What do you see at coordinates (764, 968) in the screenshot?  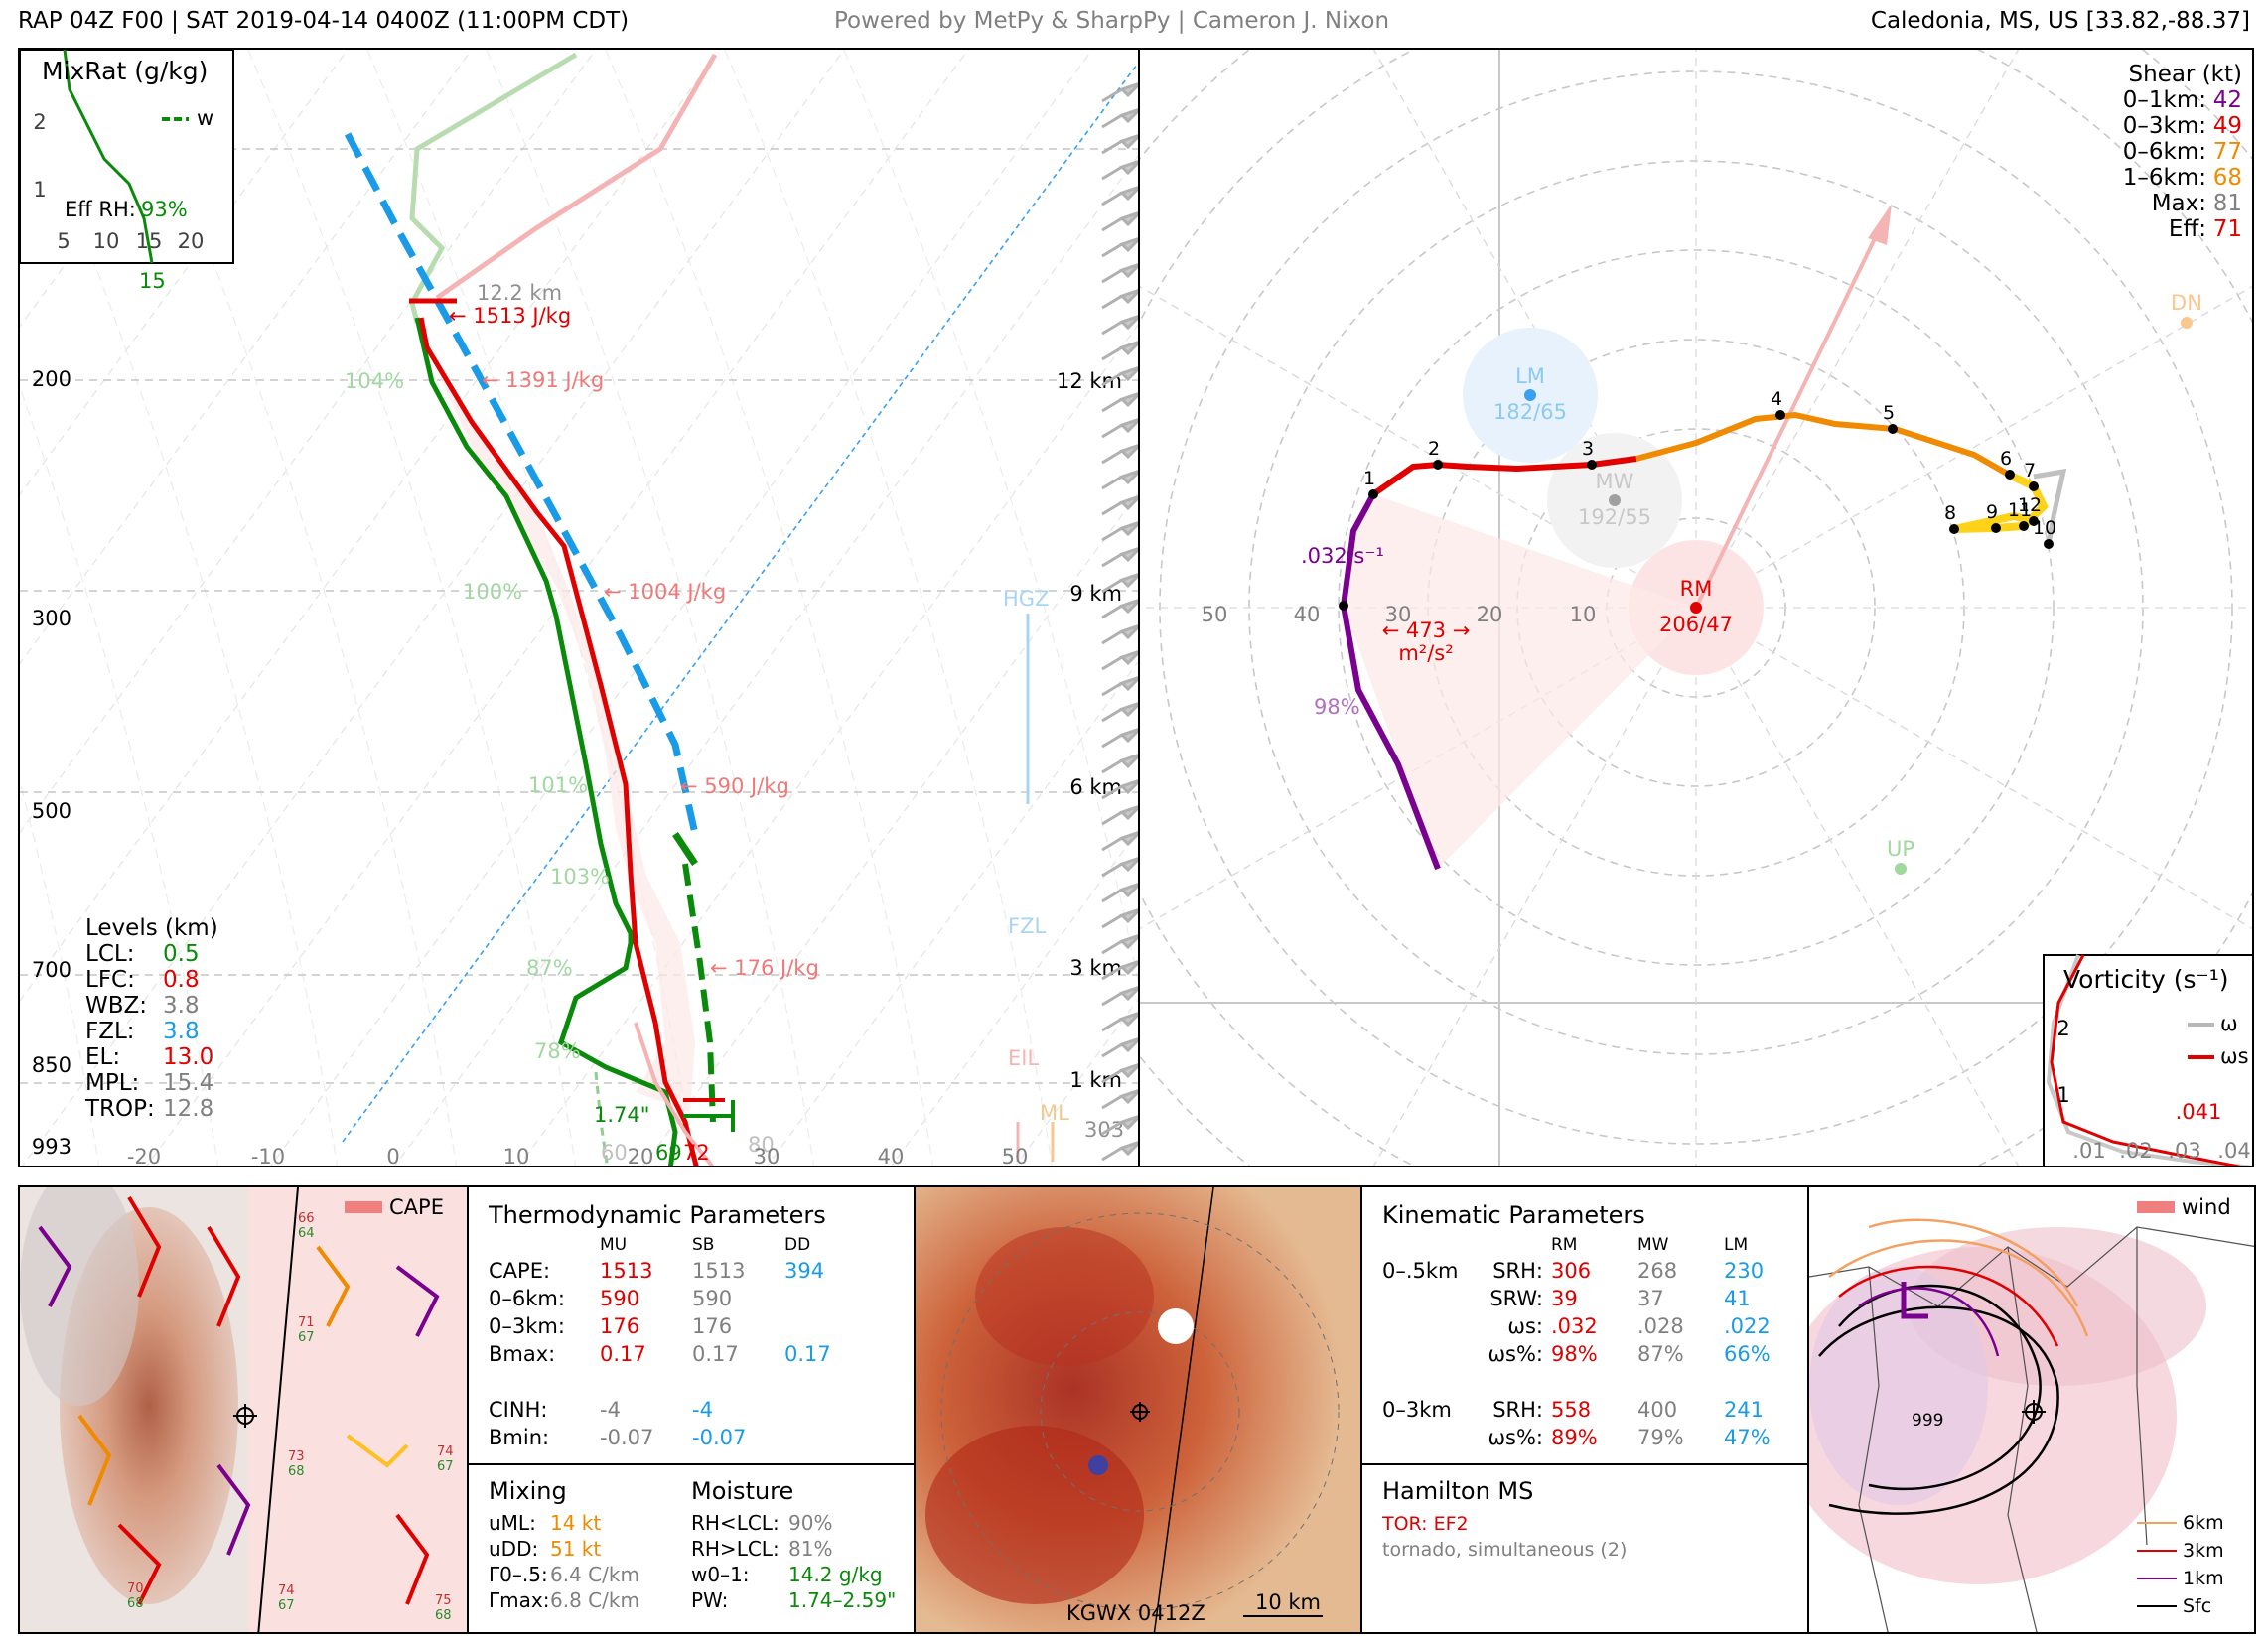 I see `cape-700-label: ← 176 J/kg` at bounding box center [764, 968].